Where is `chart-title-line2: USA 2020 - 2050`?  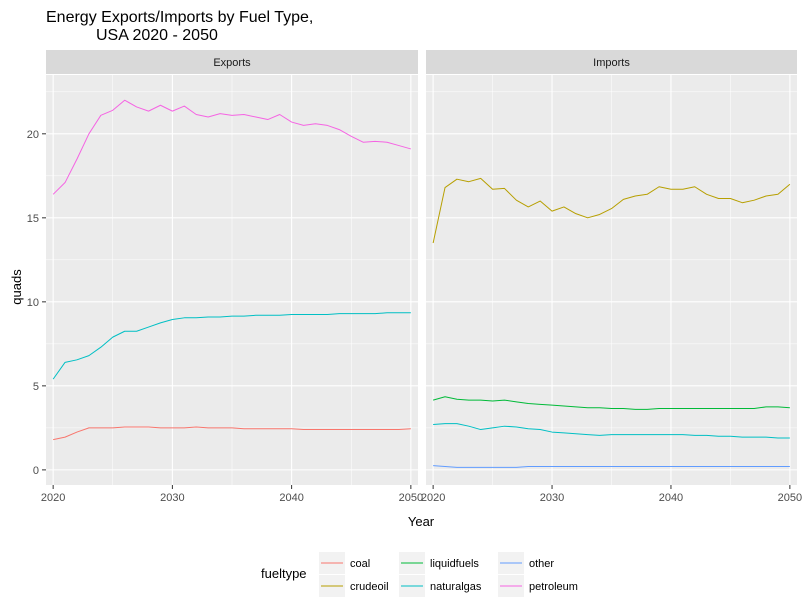
chart-title-line2: USA 2020 - 2050 is located at coordinates (157, 35).